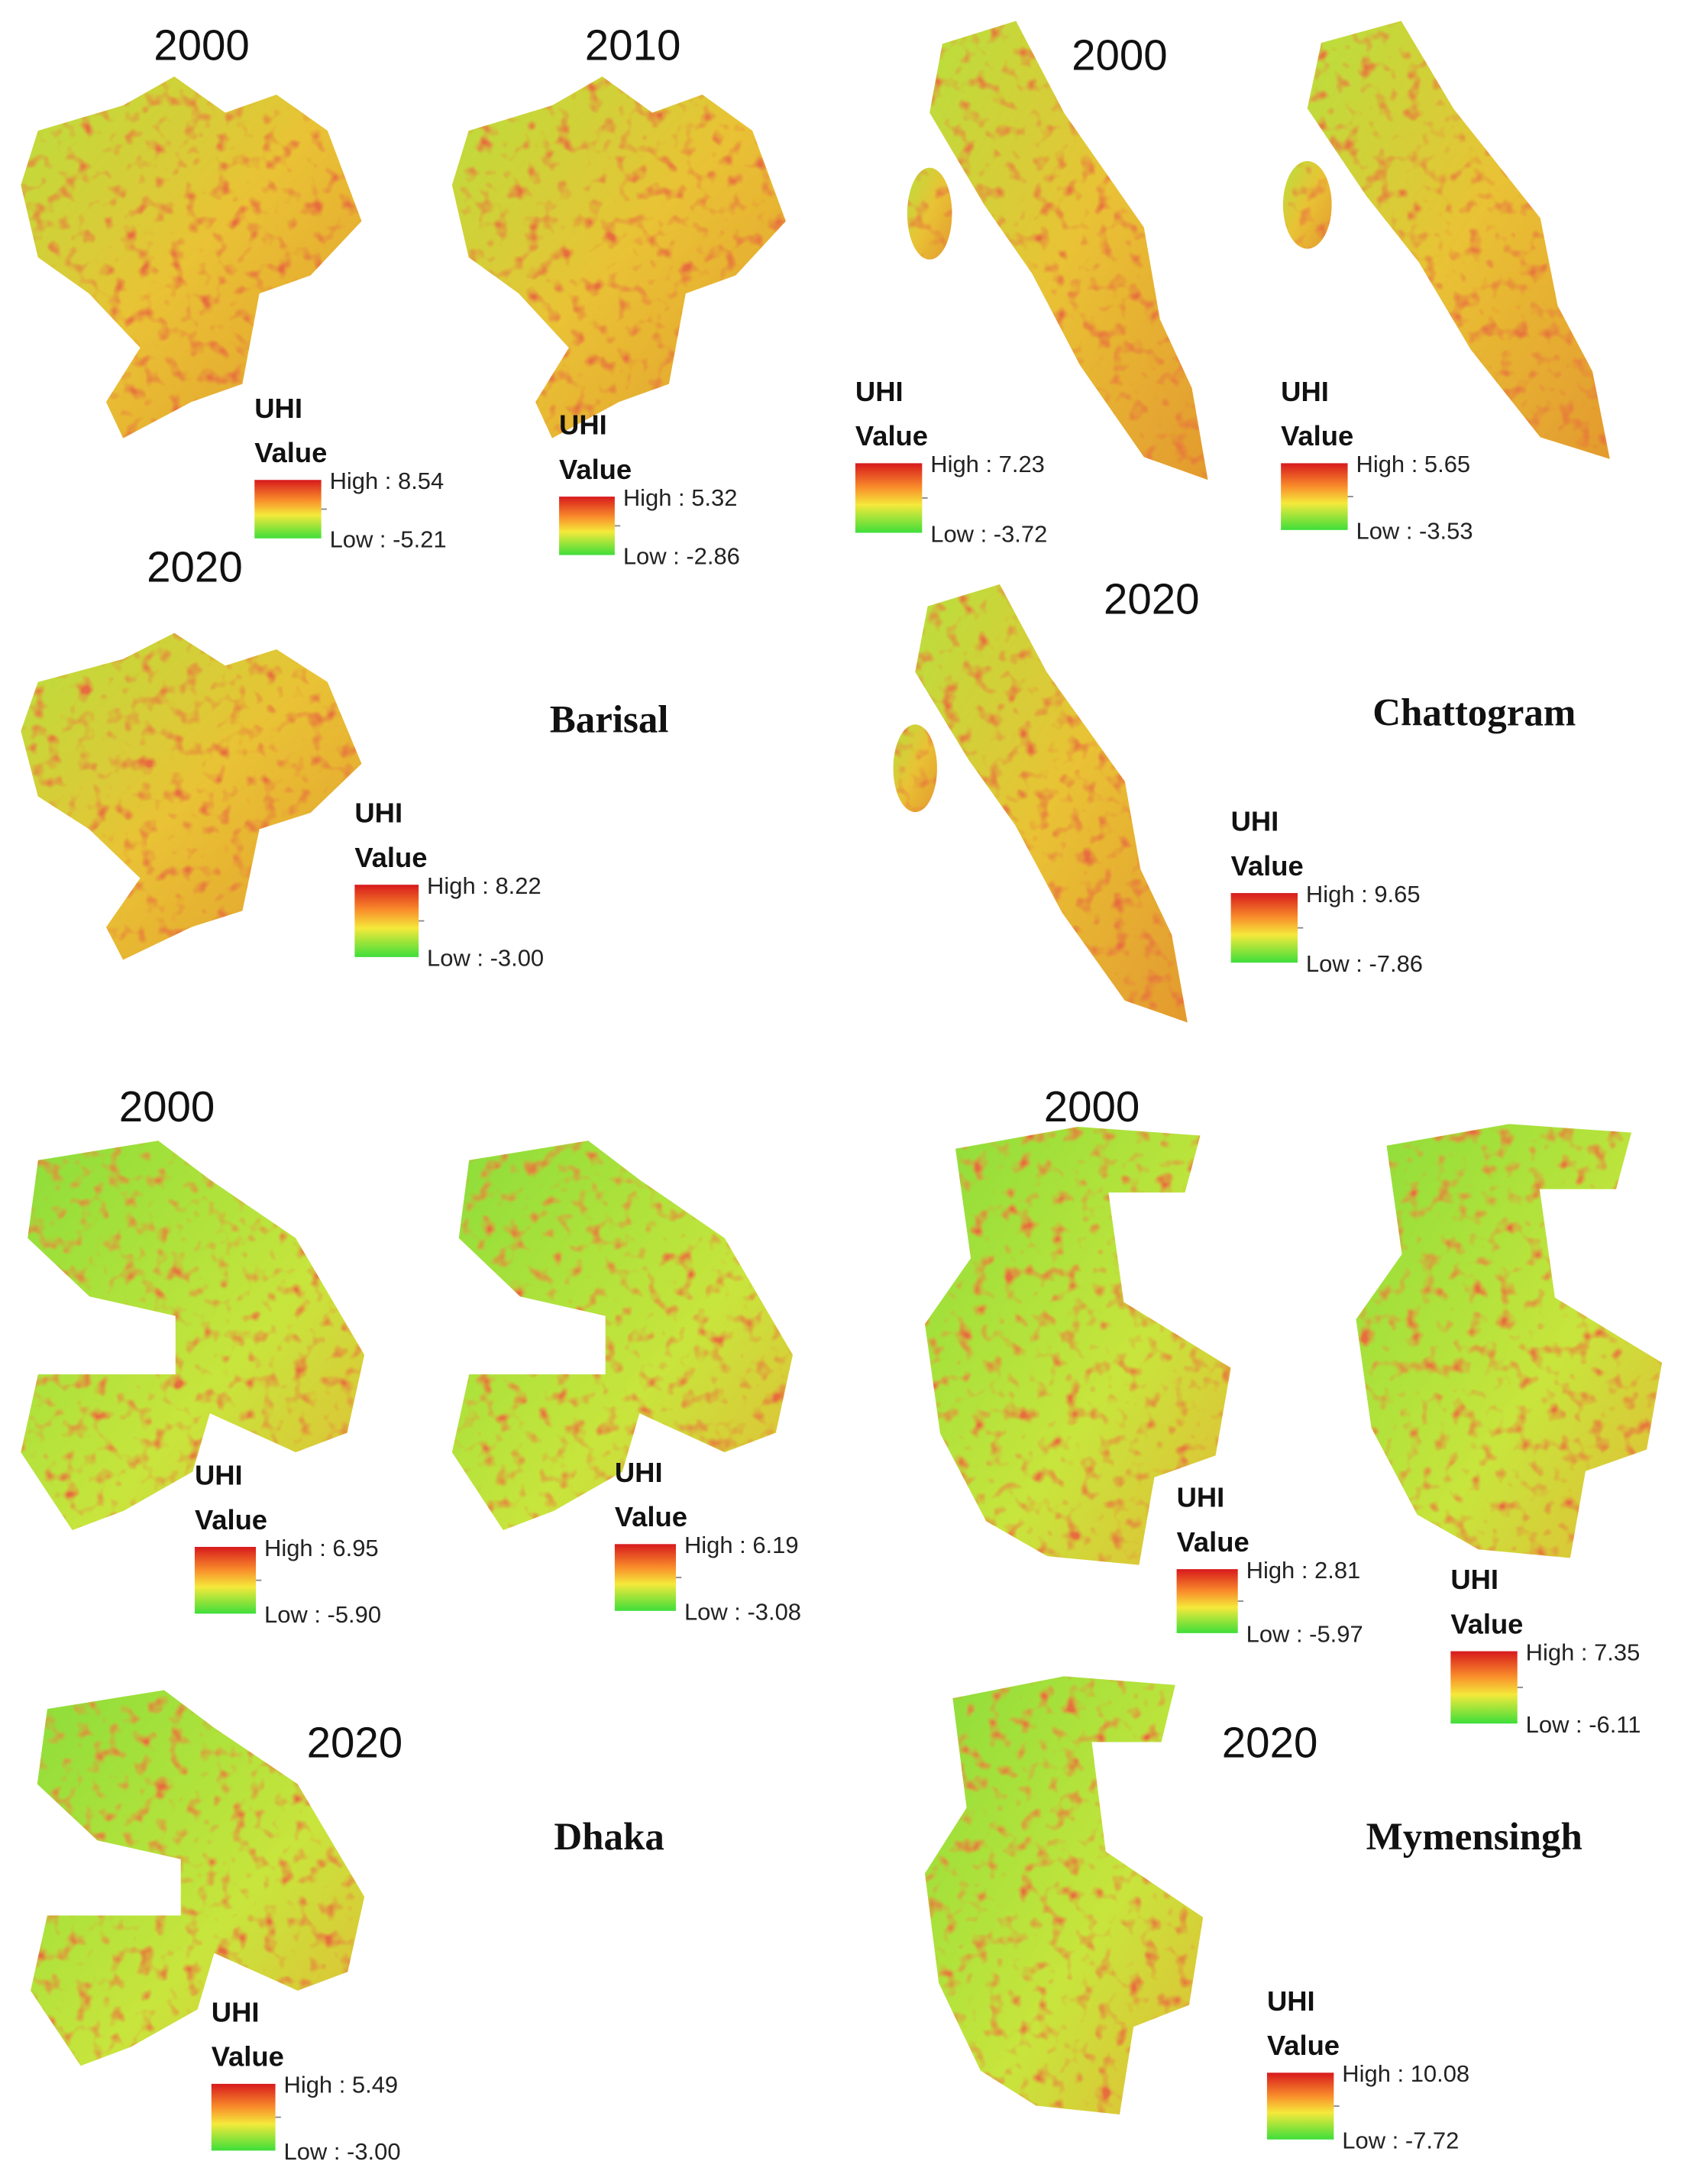 The image size is (1694, 2184). I want to click on legend-high: High : 10.08, so click(1405, 2073).